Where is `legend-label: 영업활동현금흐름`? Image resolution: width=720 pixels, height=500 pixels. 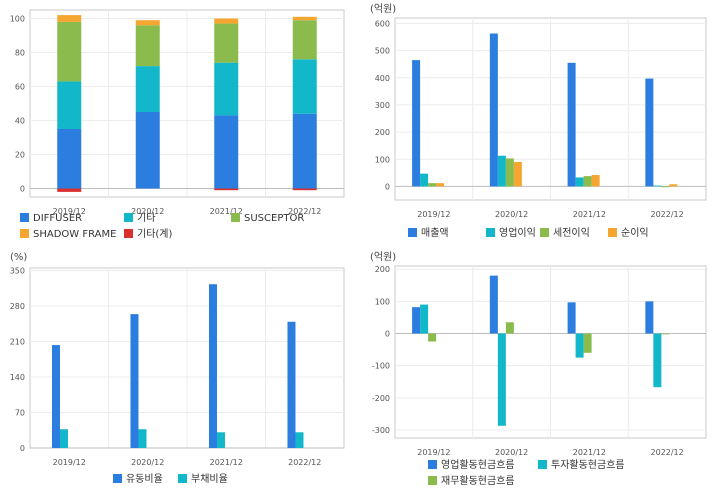
legend-label: 영업활동현금흐름 is located at coordinates (478, 464).